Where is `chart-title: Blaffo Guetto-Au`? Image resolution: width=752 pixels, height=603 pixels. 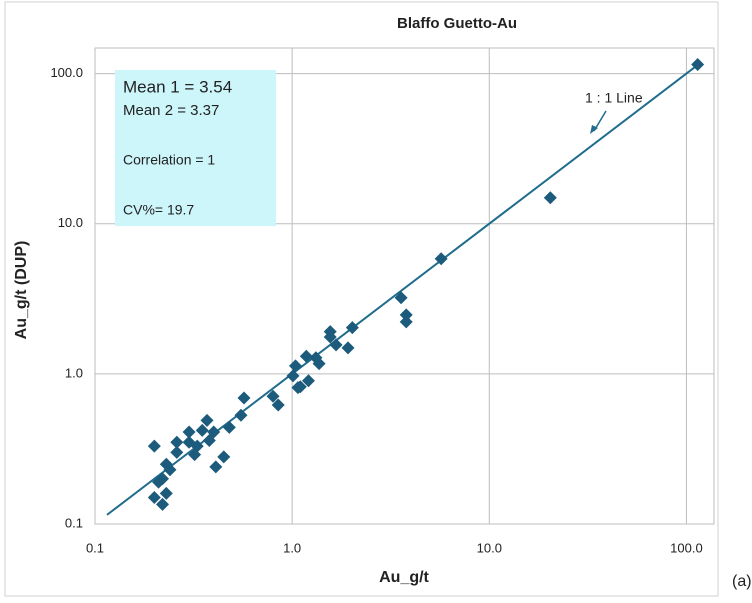
chart-title: Blaffo Guetto-Au is located at coordinates (457, 23).